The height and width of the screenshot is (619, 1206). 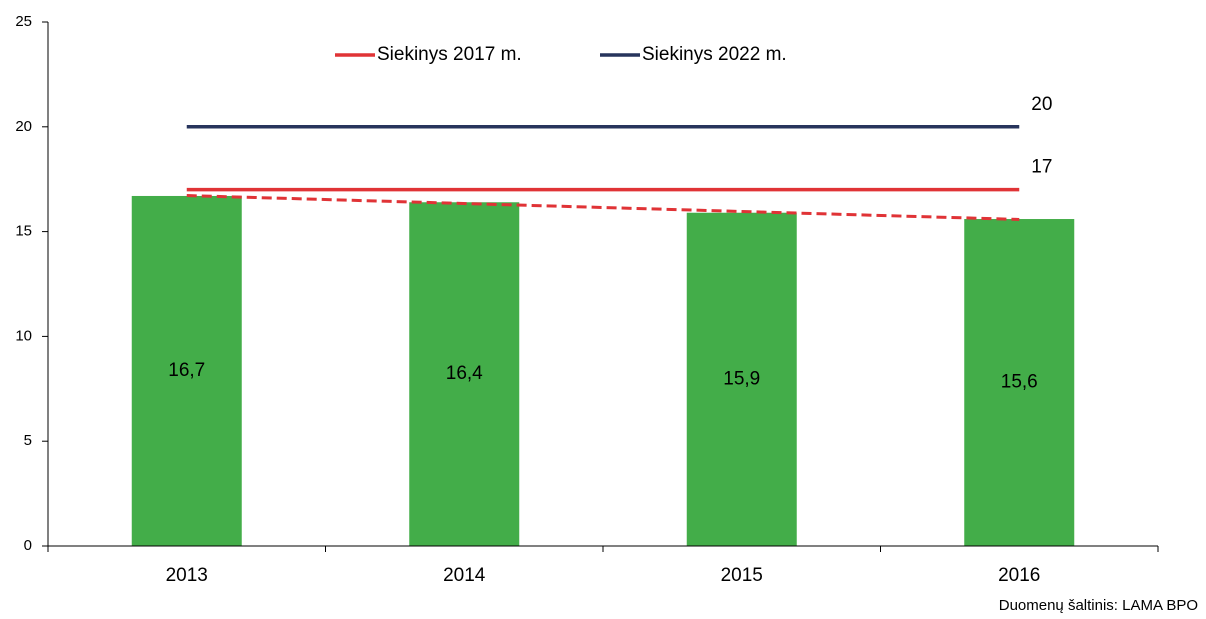 I want to click on bar-value-label: 16,7, so click(x=186, y=370).